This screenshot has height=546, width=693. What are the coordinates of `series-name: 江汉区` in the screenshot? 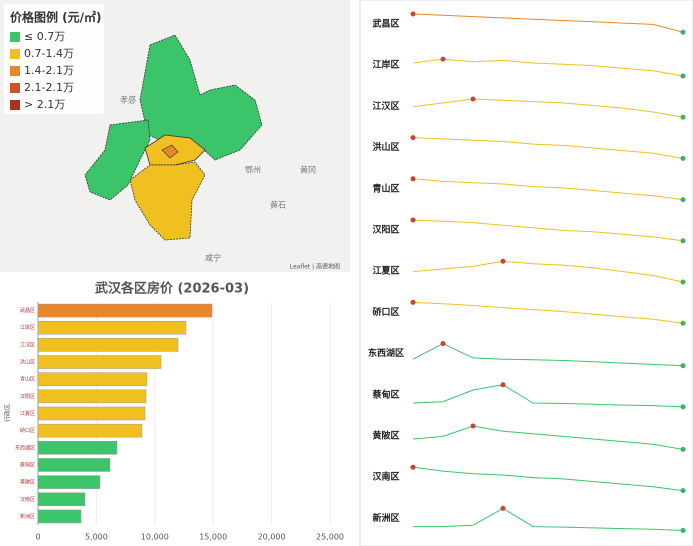 It's located at (385, 106).